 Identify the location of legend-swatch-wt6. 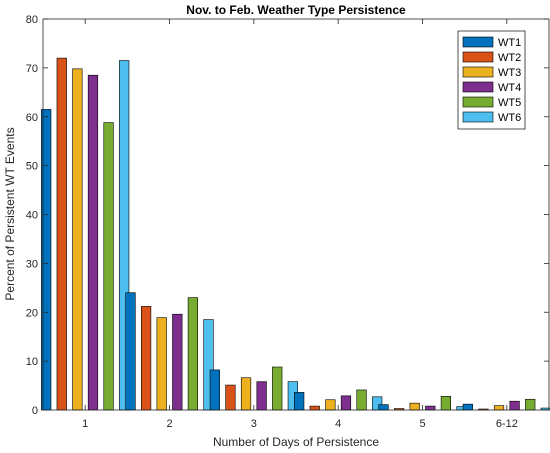
(478, 117).